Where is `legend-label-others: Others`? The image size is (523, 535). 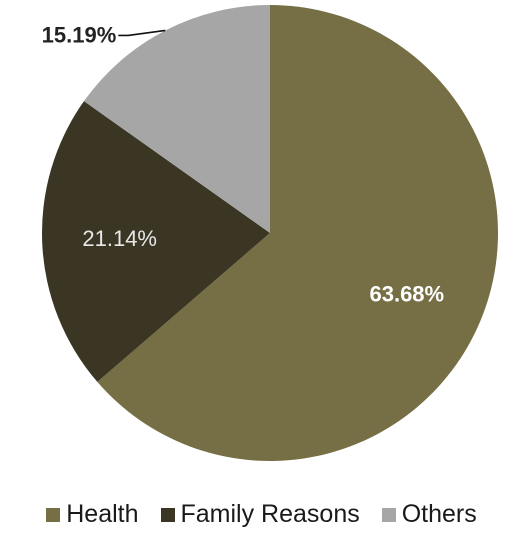 legend-label-others: Others is located at coordinates (439, 514).